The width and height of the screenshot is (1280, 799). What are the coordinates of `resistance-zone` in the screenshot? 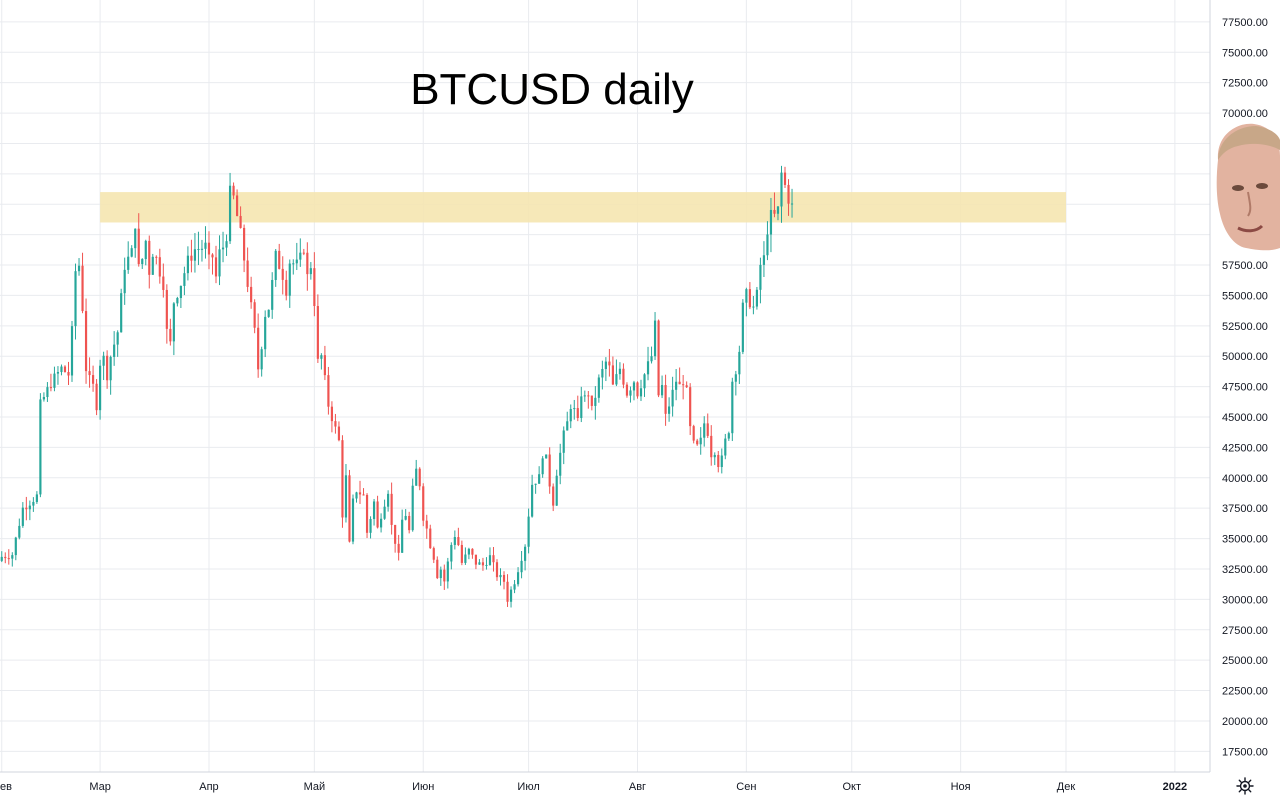 It's located at (583, 207).